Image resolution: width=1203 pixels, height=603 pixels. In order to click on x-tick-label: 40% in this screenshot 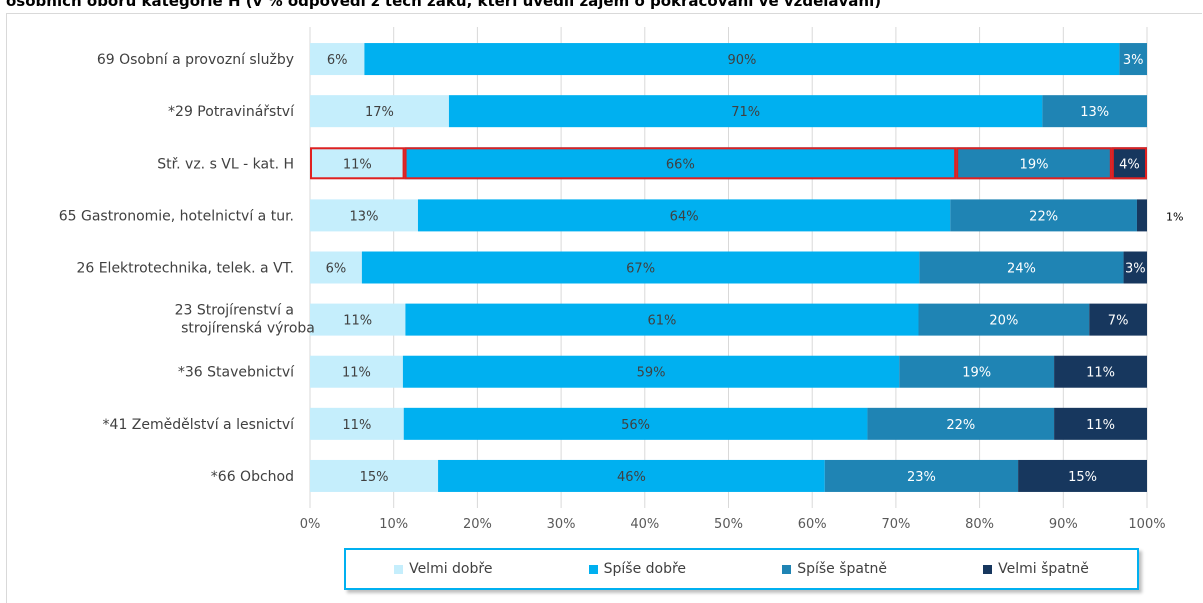, I will do `click(644, 524)`.